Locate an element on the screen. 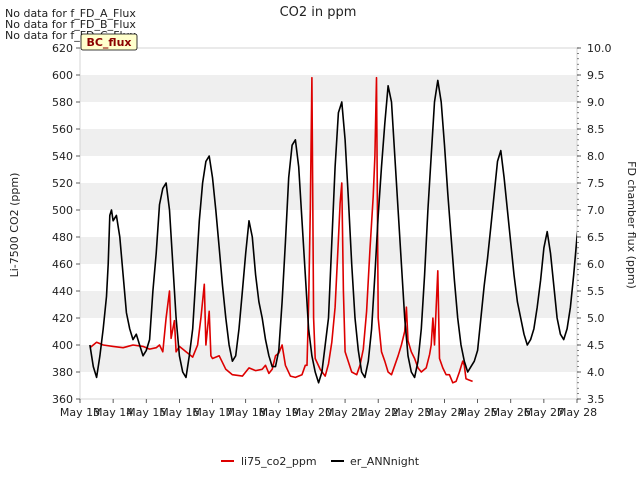 This screenshot has height=480, width=640. y-tick-label: 420 is located at coordinates (62, 318).